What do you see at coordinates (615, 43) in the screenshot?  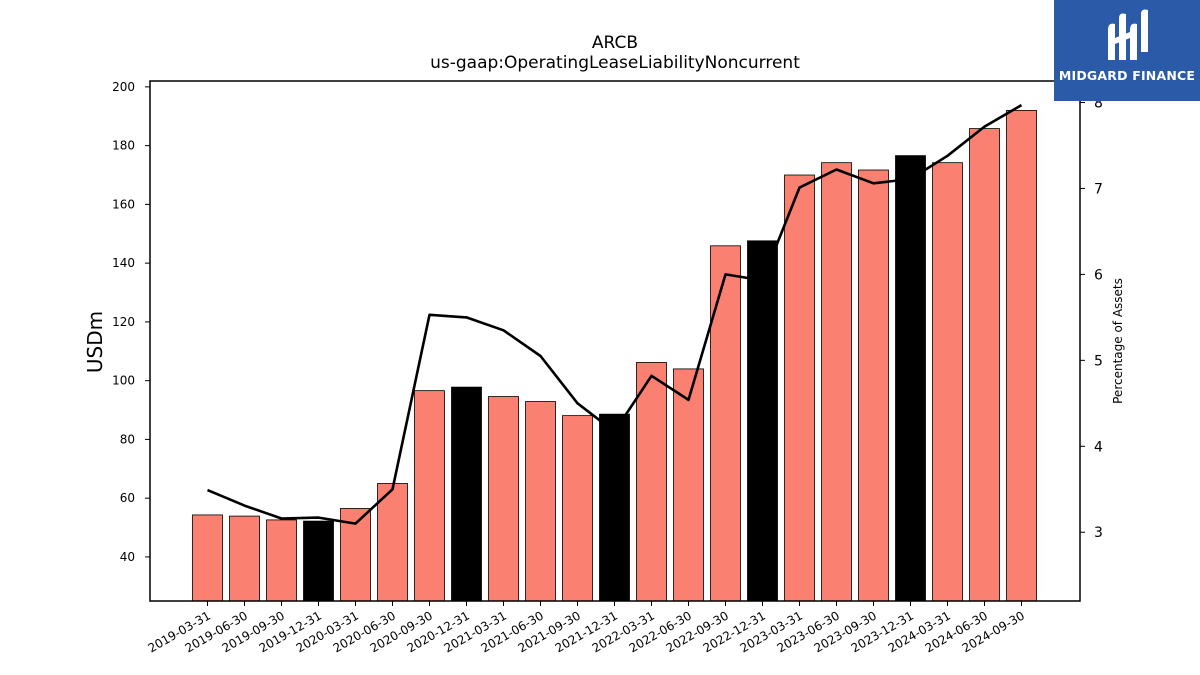 I see `chart-title: ARCB` at bounding box center [615, 43].